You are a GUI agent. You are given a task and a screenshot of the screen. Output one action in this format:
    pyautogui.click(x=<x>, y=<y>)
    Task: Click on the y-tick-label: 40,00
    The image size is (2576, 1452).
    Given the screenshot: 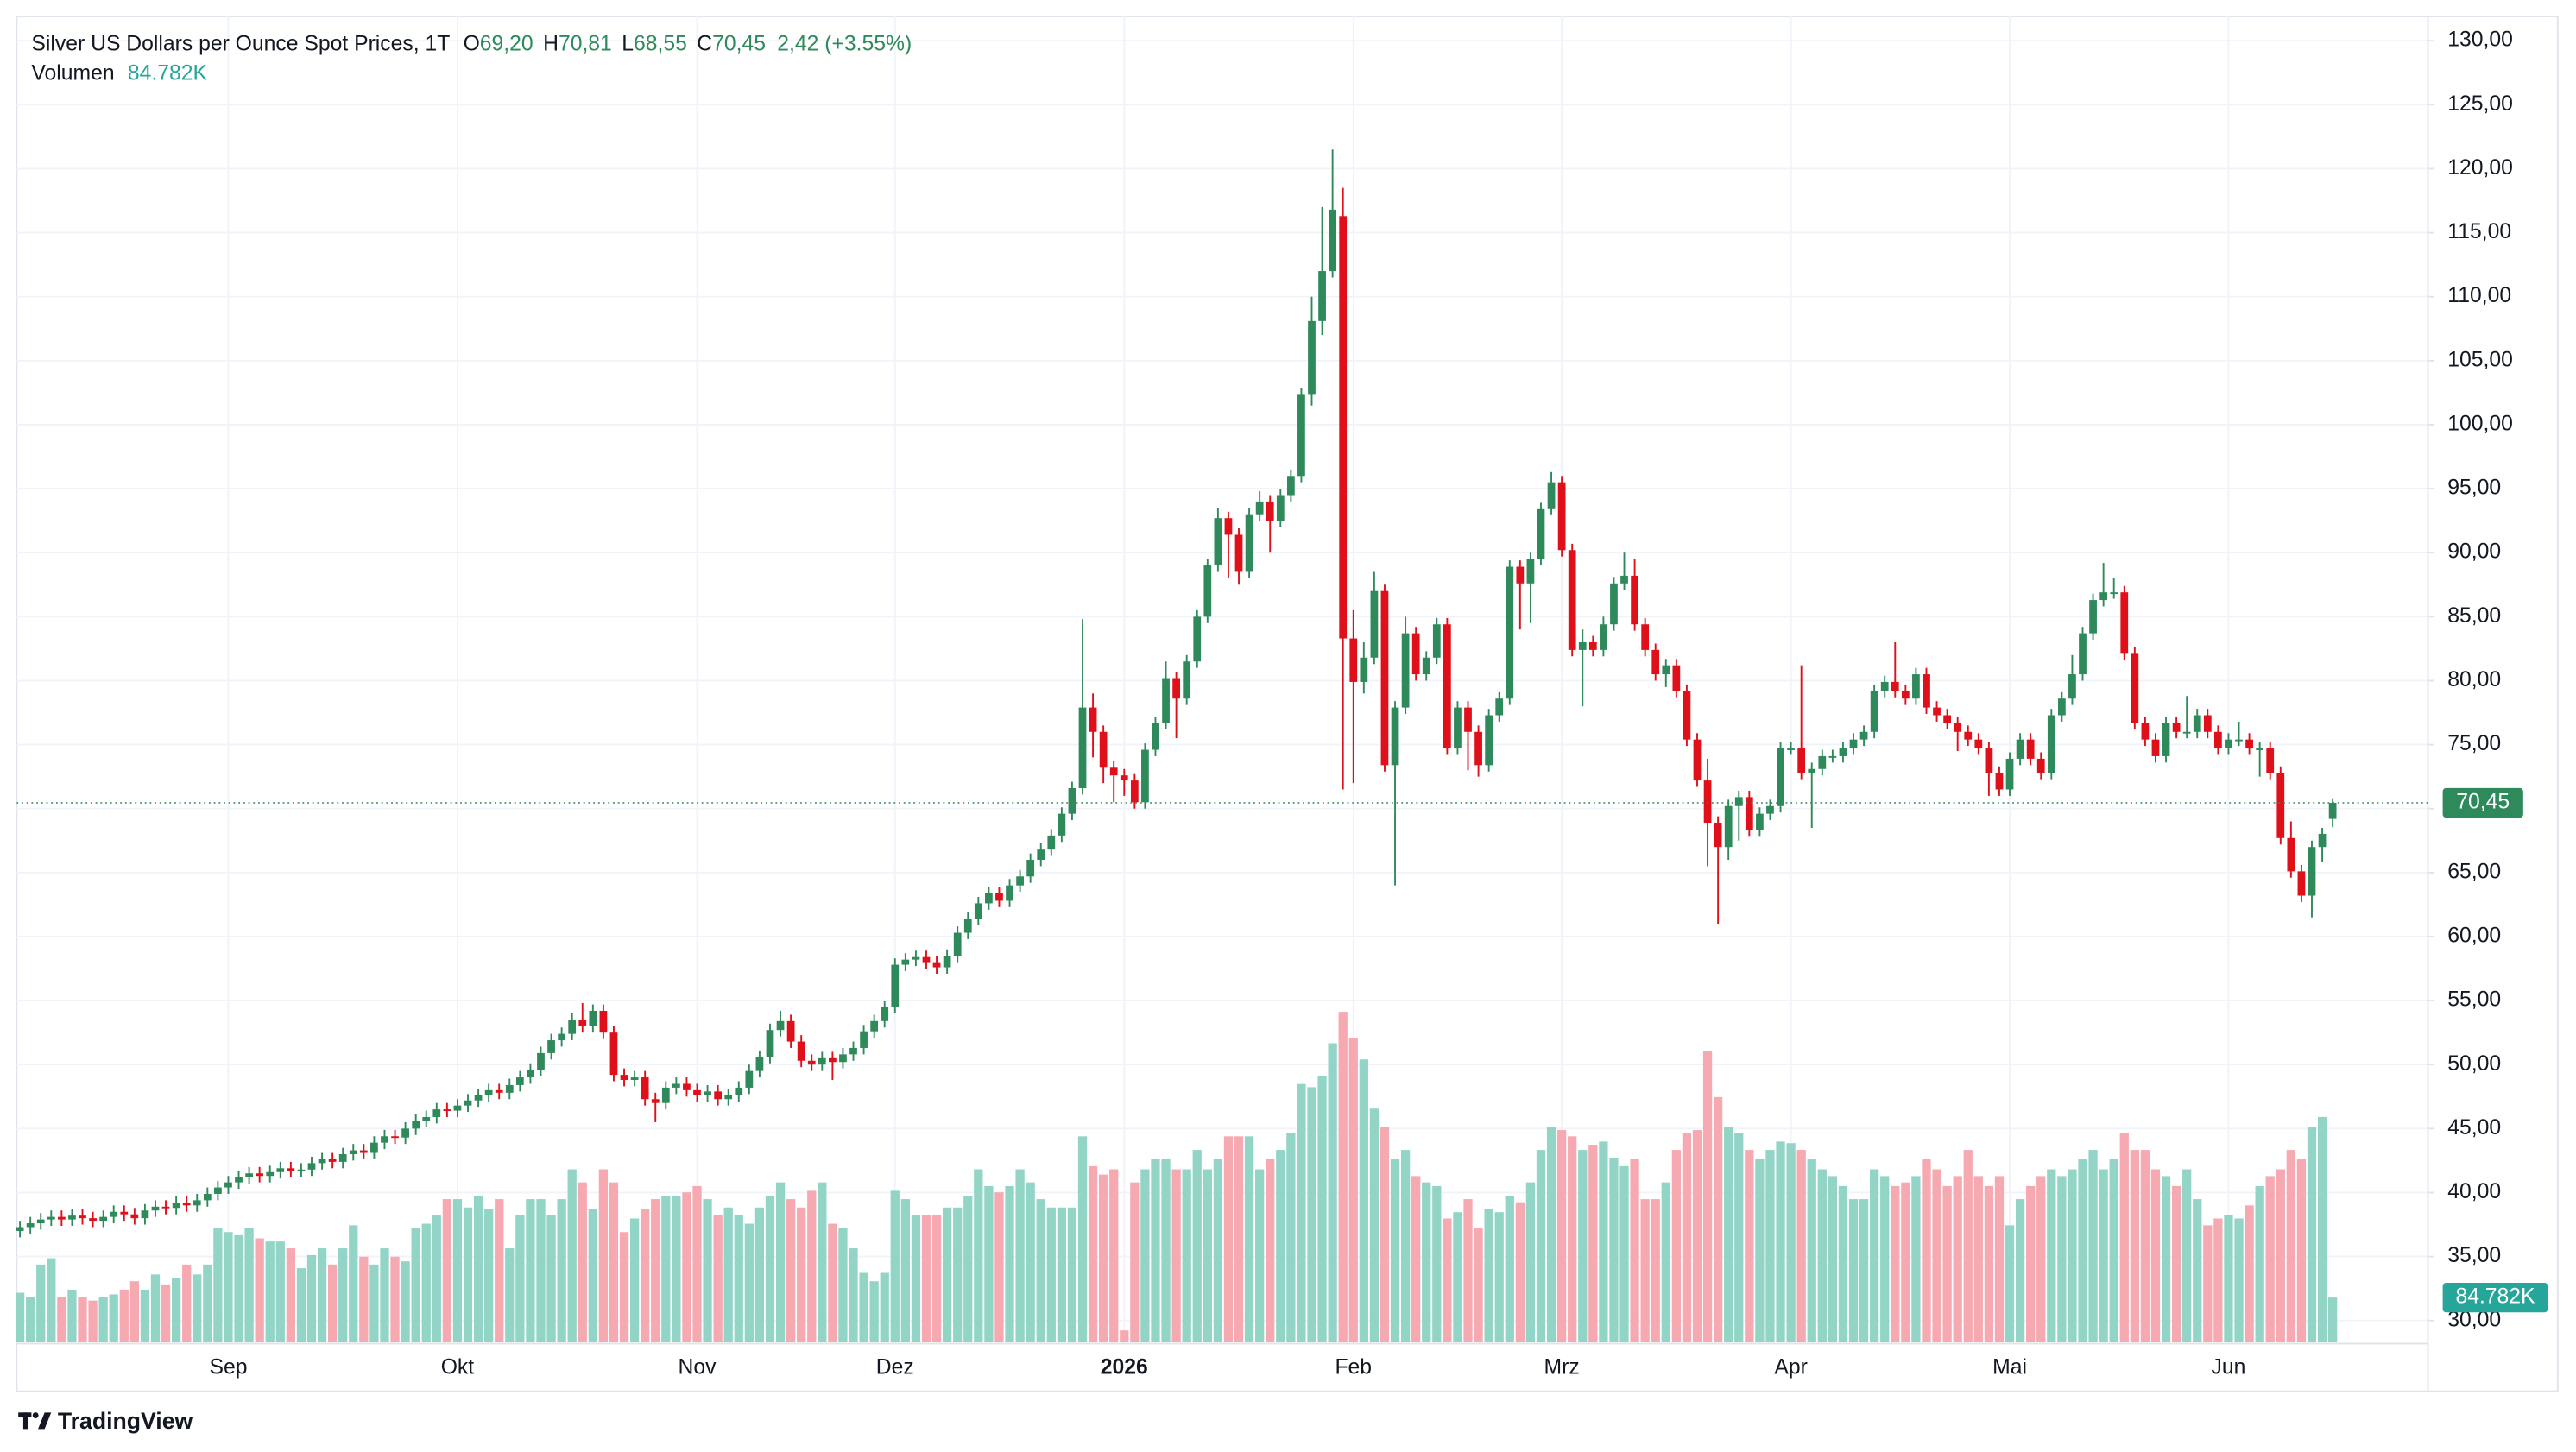 What is the action you would take?
    pyautogui.click(x=2474, y=1191)
    